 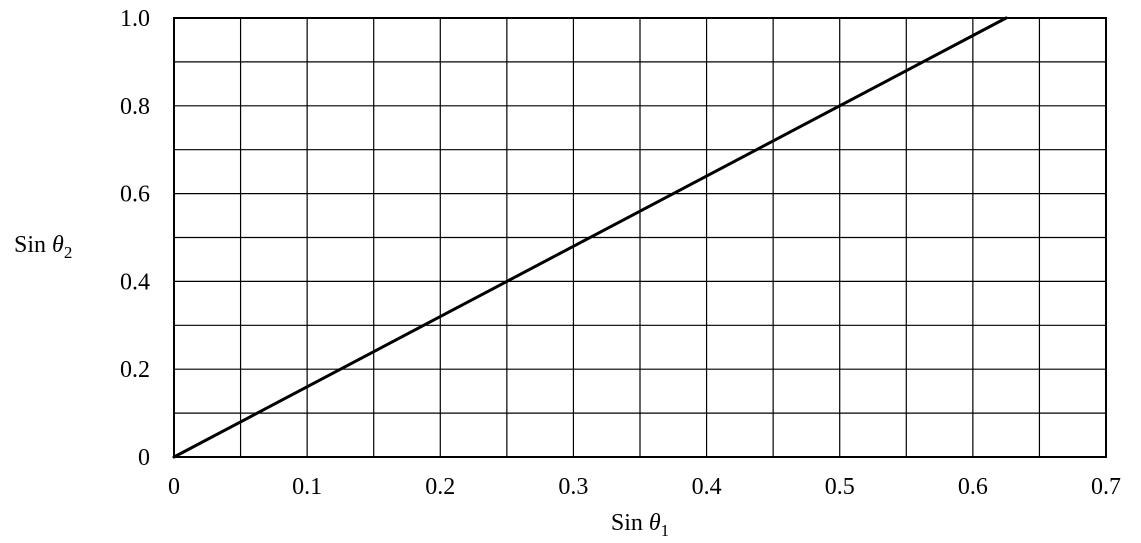 What do you see at coordinates (1106, 487) in the screenshot?
I see `x-tick-label: 0.7` at bounding box center [1106, 487].